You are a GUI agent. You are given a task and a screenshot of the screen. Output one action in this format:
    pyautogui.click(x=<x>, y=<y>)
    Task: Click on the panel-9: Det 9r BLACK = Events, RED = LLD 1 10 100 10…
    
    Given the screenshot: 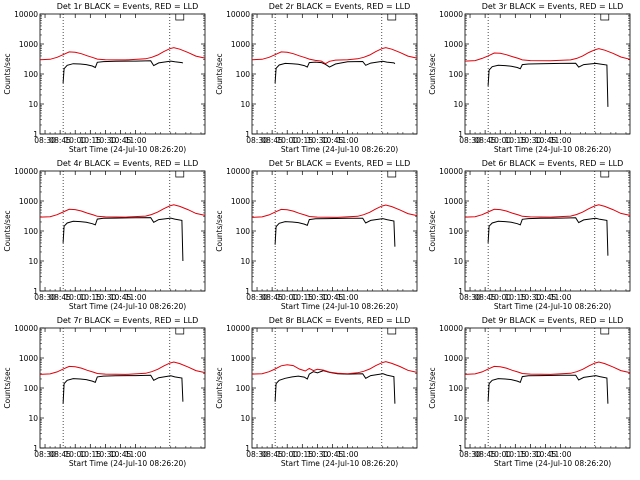 What is the action you would take?
    pyautogui.click(x=529, y=392)
    